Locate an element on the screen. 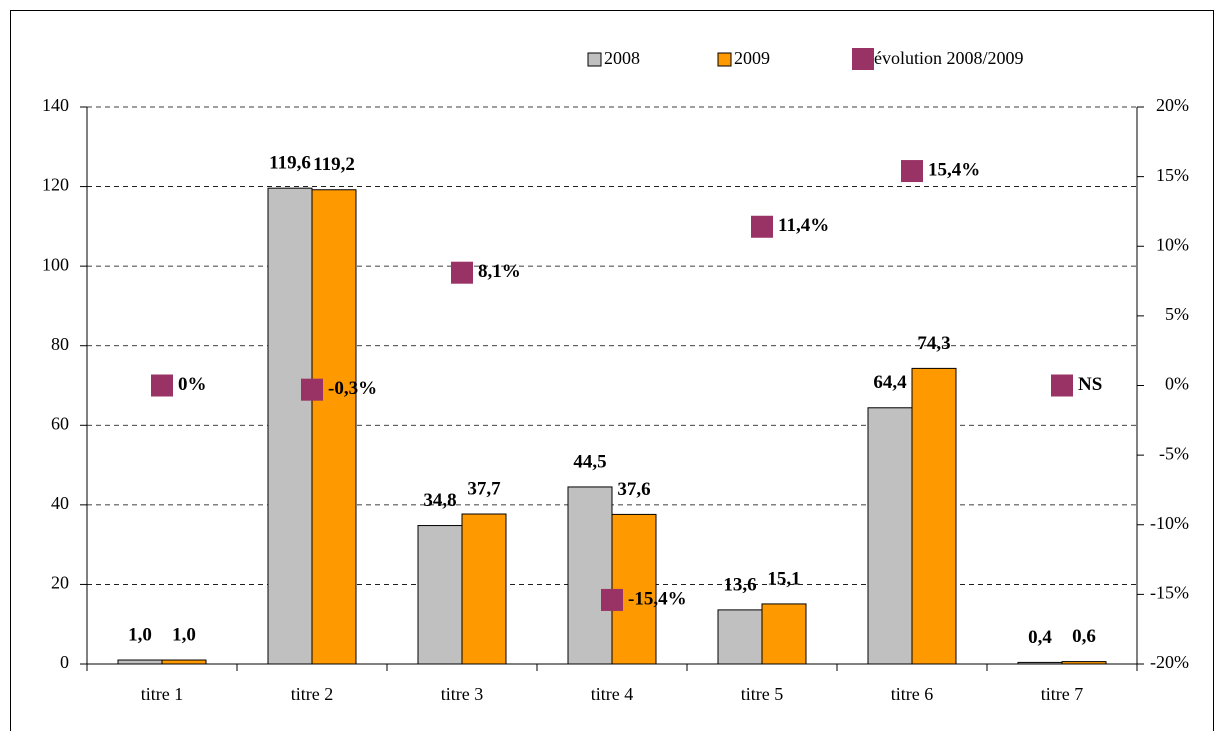 The height and width of the screenshot is (731, 1215). x-tick-label: titre 5 is located at coordinates (762, 694).